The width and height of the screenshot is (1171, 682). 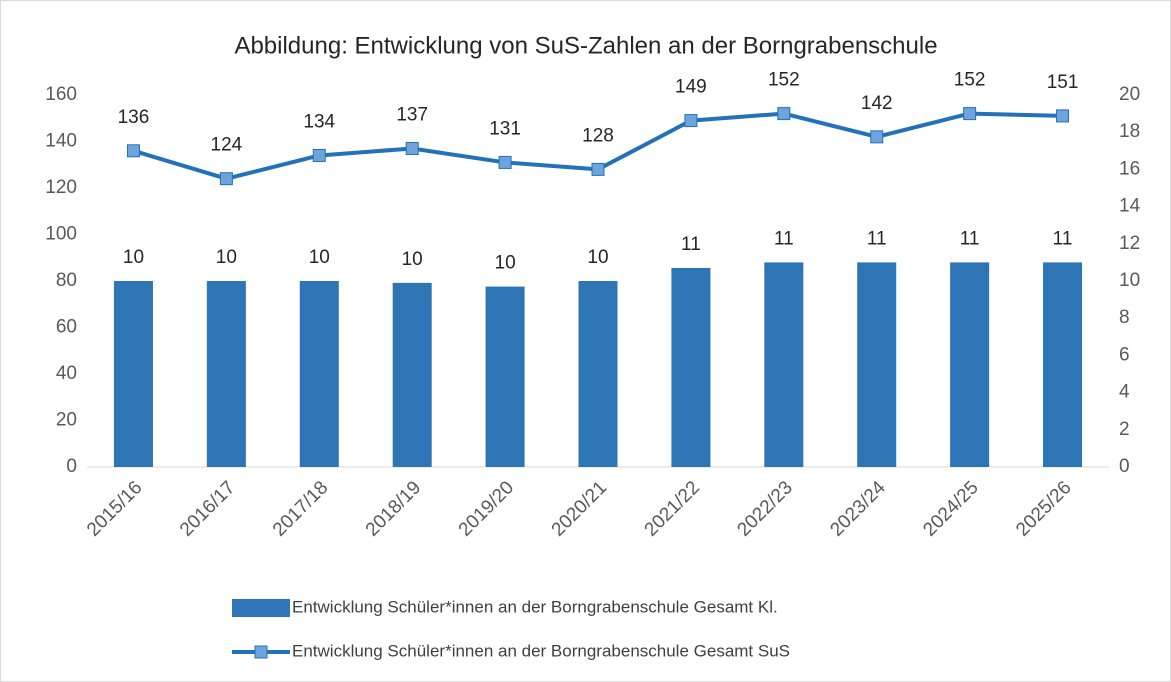 What do you see at coordinates (877, 103) in the screenshot?
I see `line-label: 142` at bounding box center [877, 103].